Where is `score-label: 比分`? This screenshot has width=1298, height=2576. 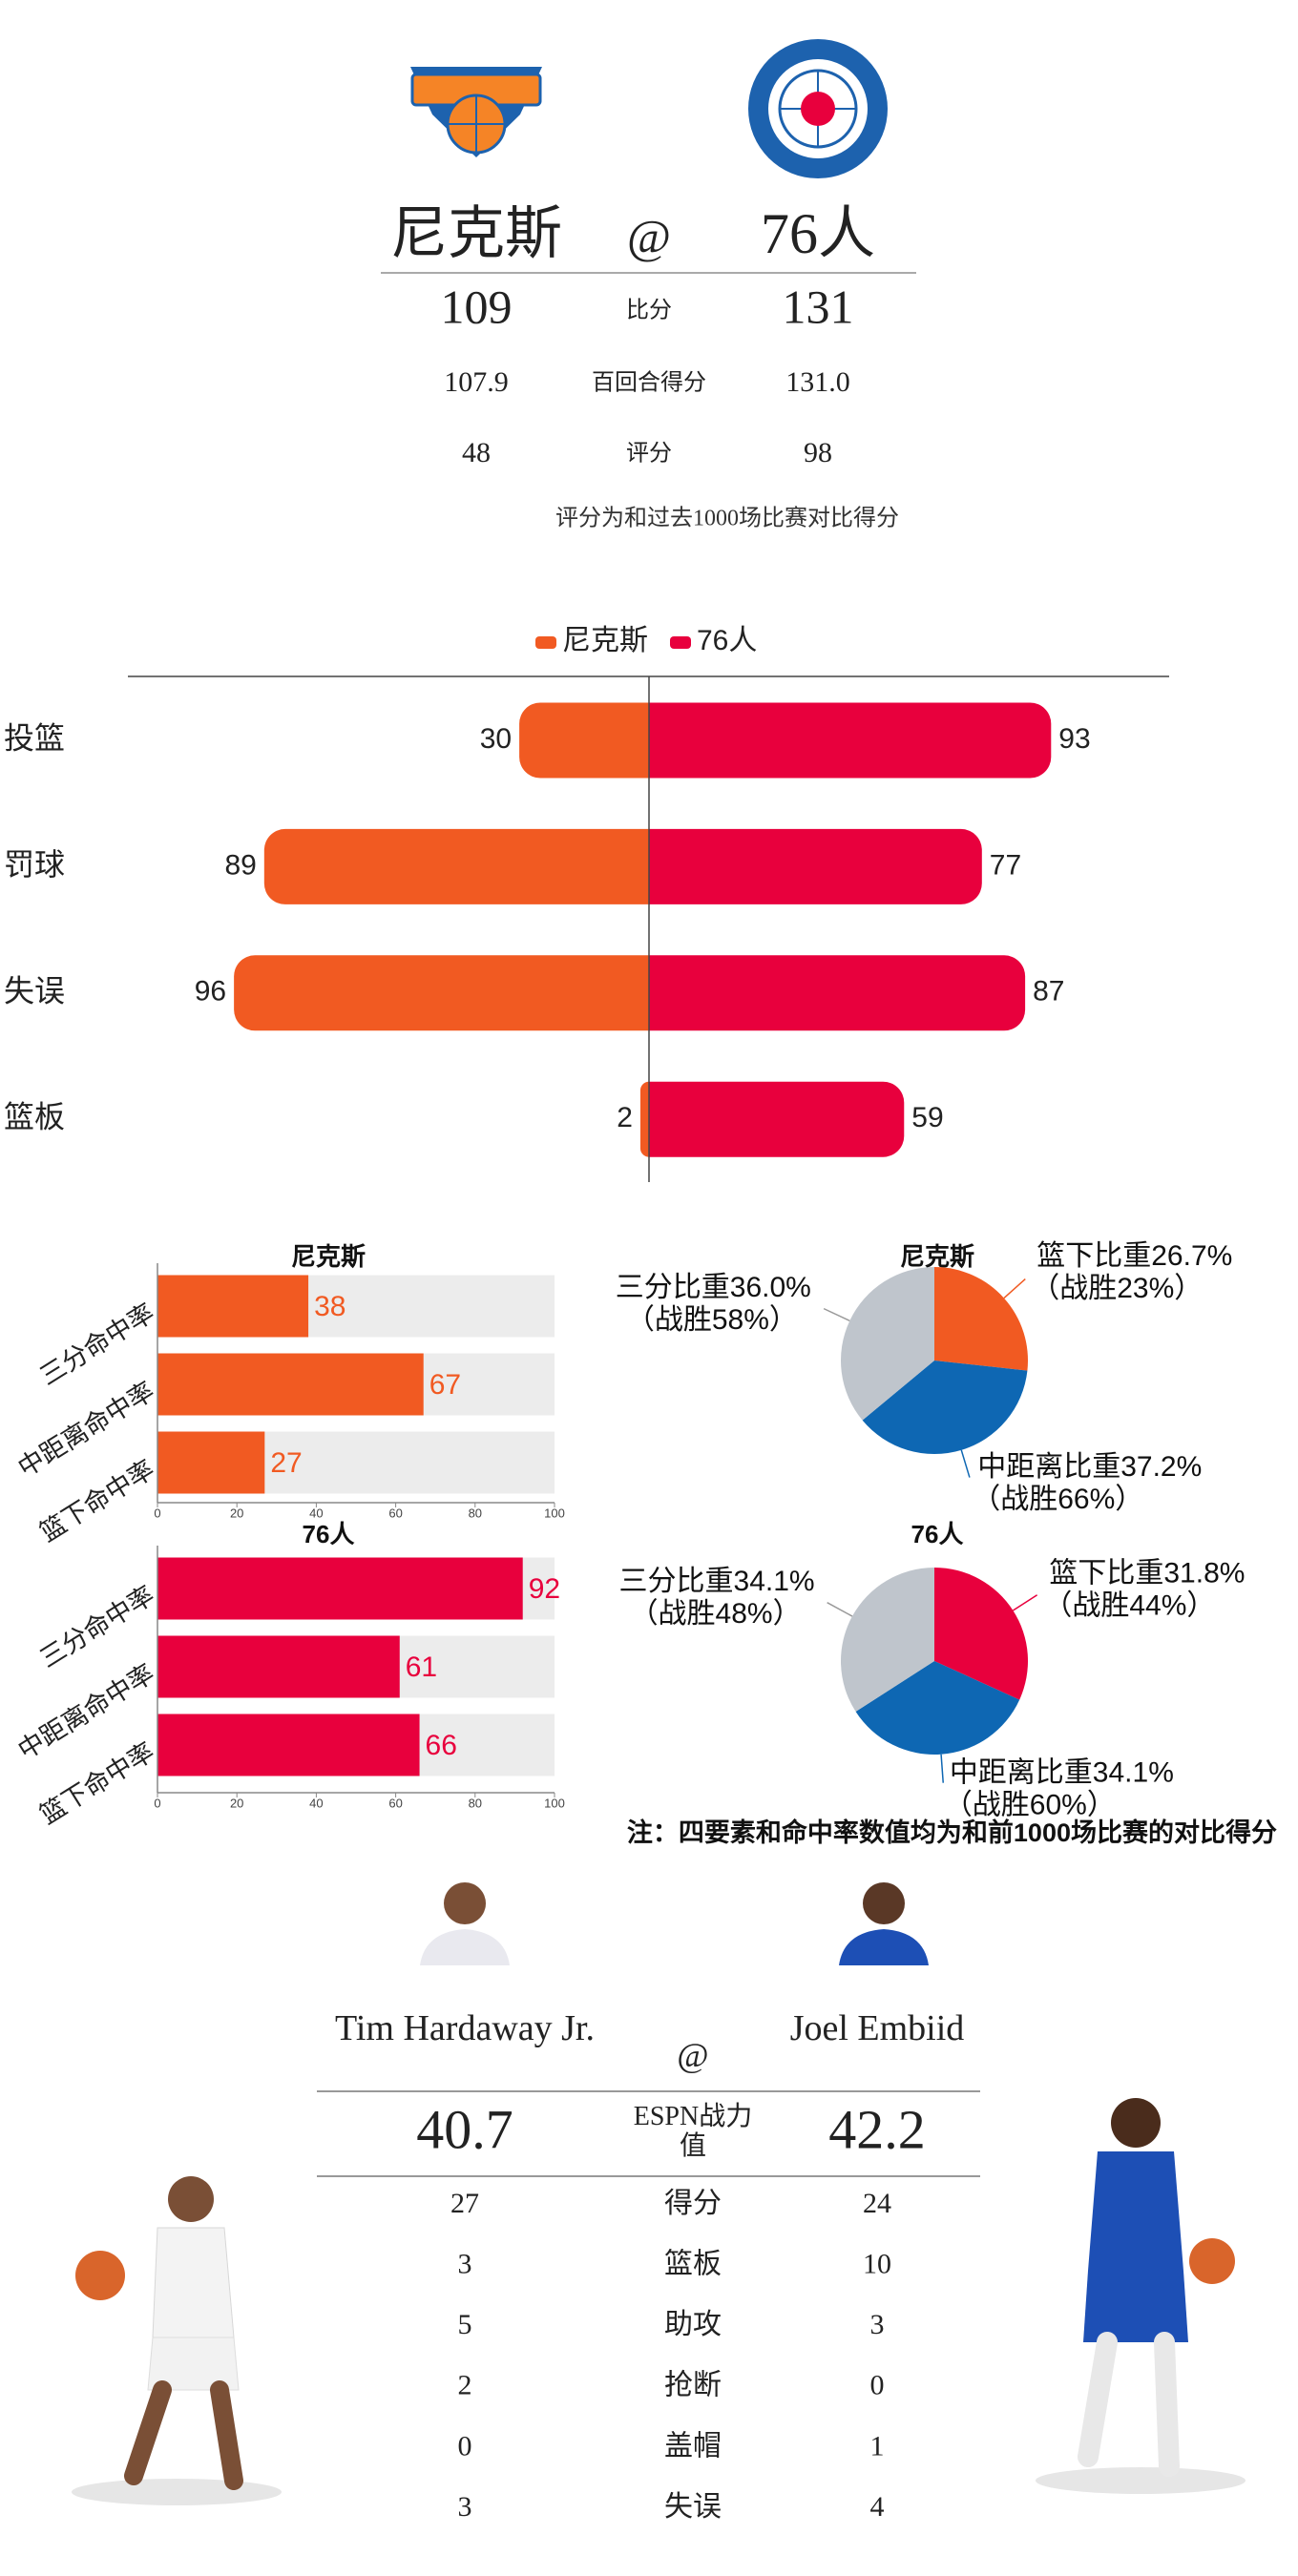
score-label: 比分 is located at coordinates (649, 310).